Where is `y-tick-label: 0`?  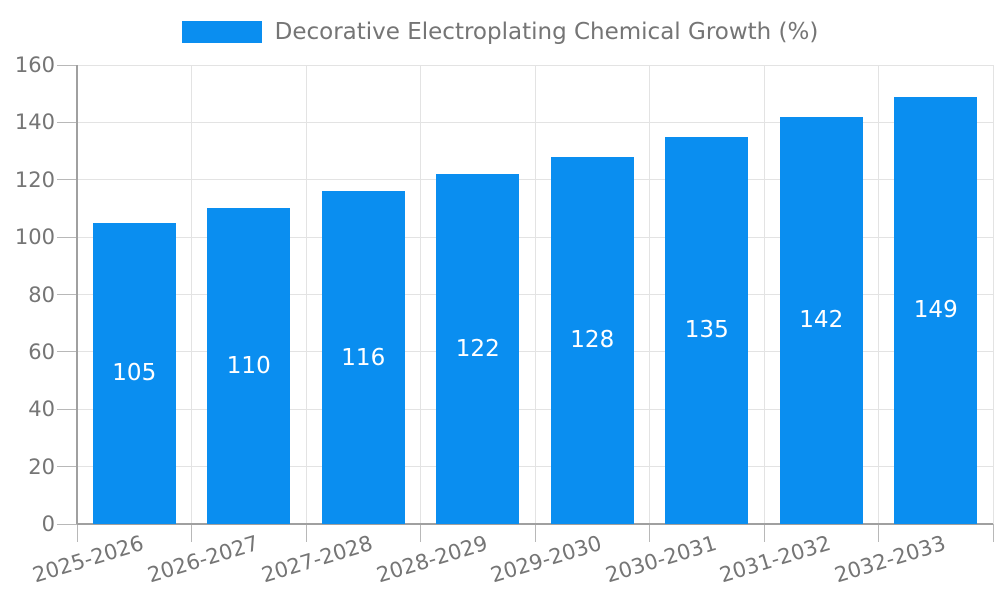
y-tick-label: 0 is located at coordinates (48, 524).